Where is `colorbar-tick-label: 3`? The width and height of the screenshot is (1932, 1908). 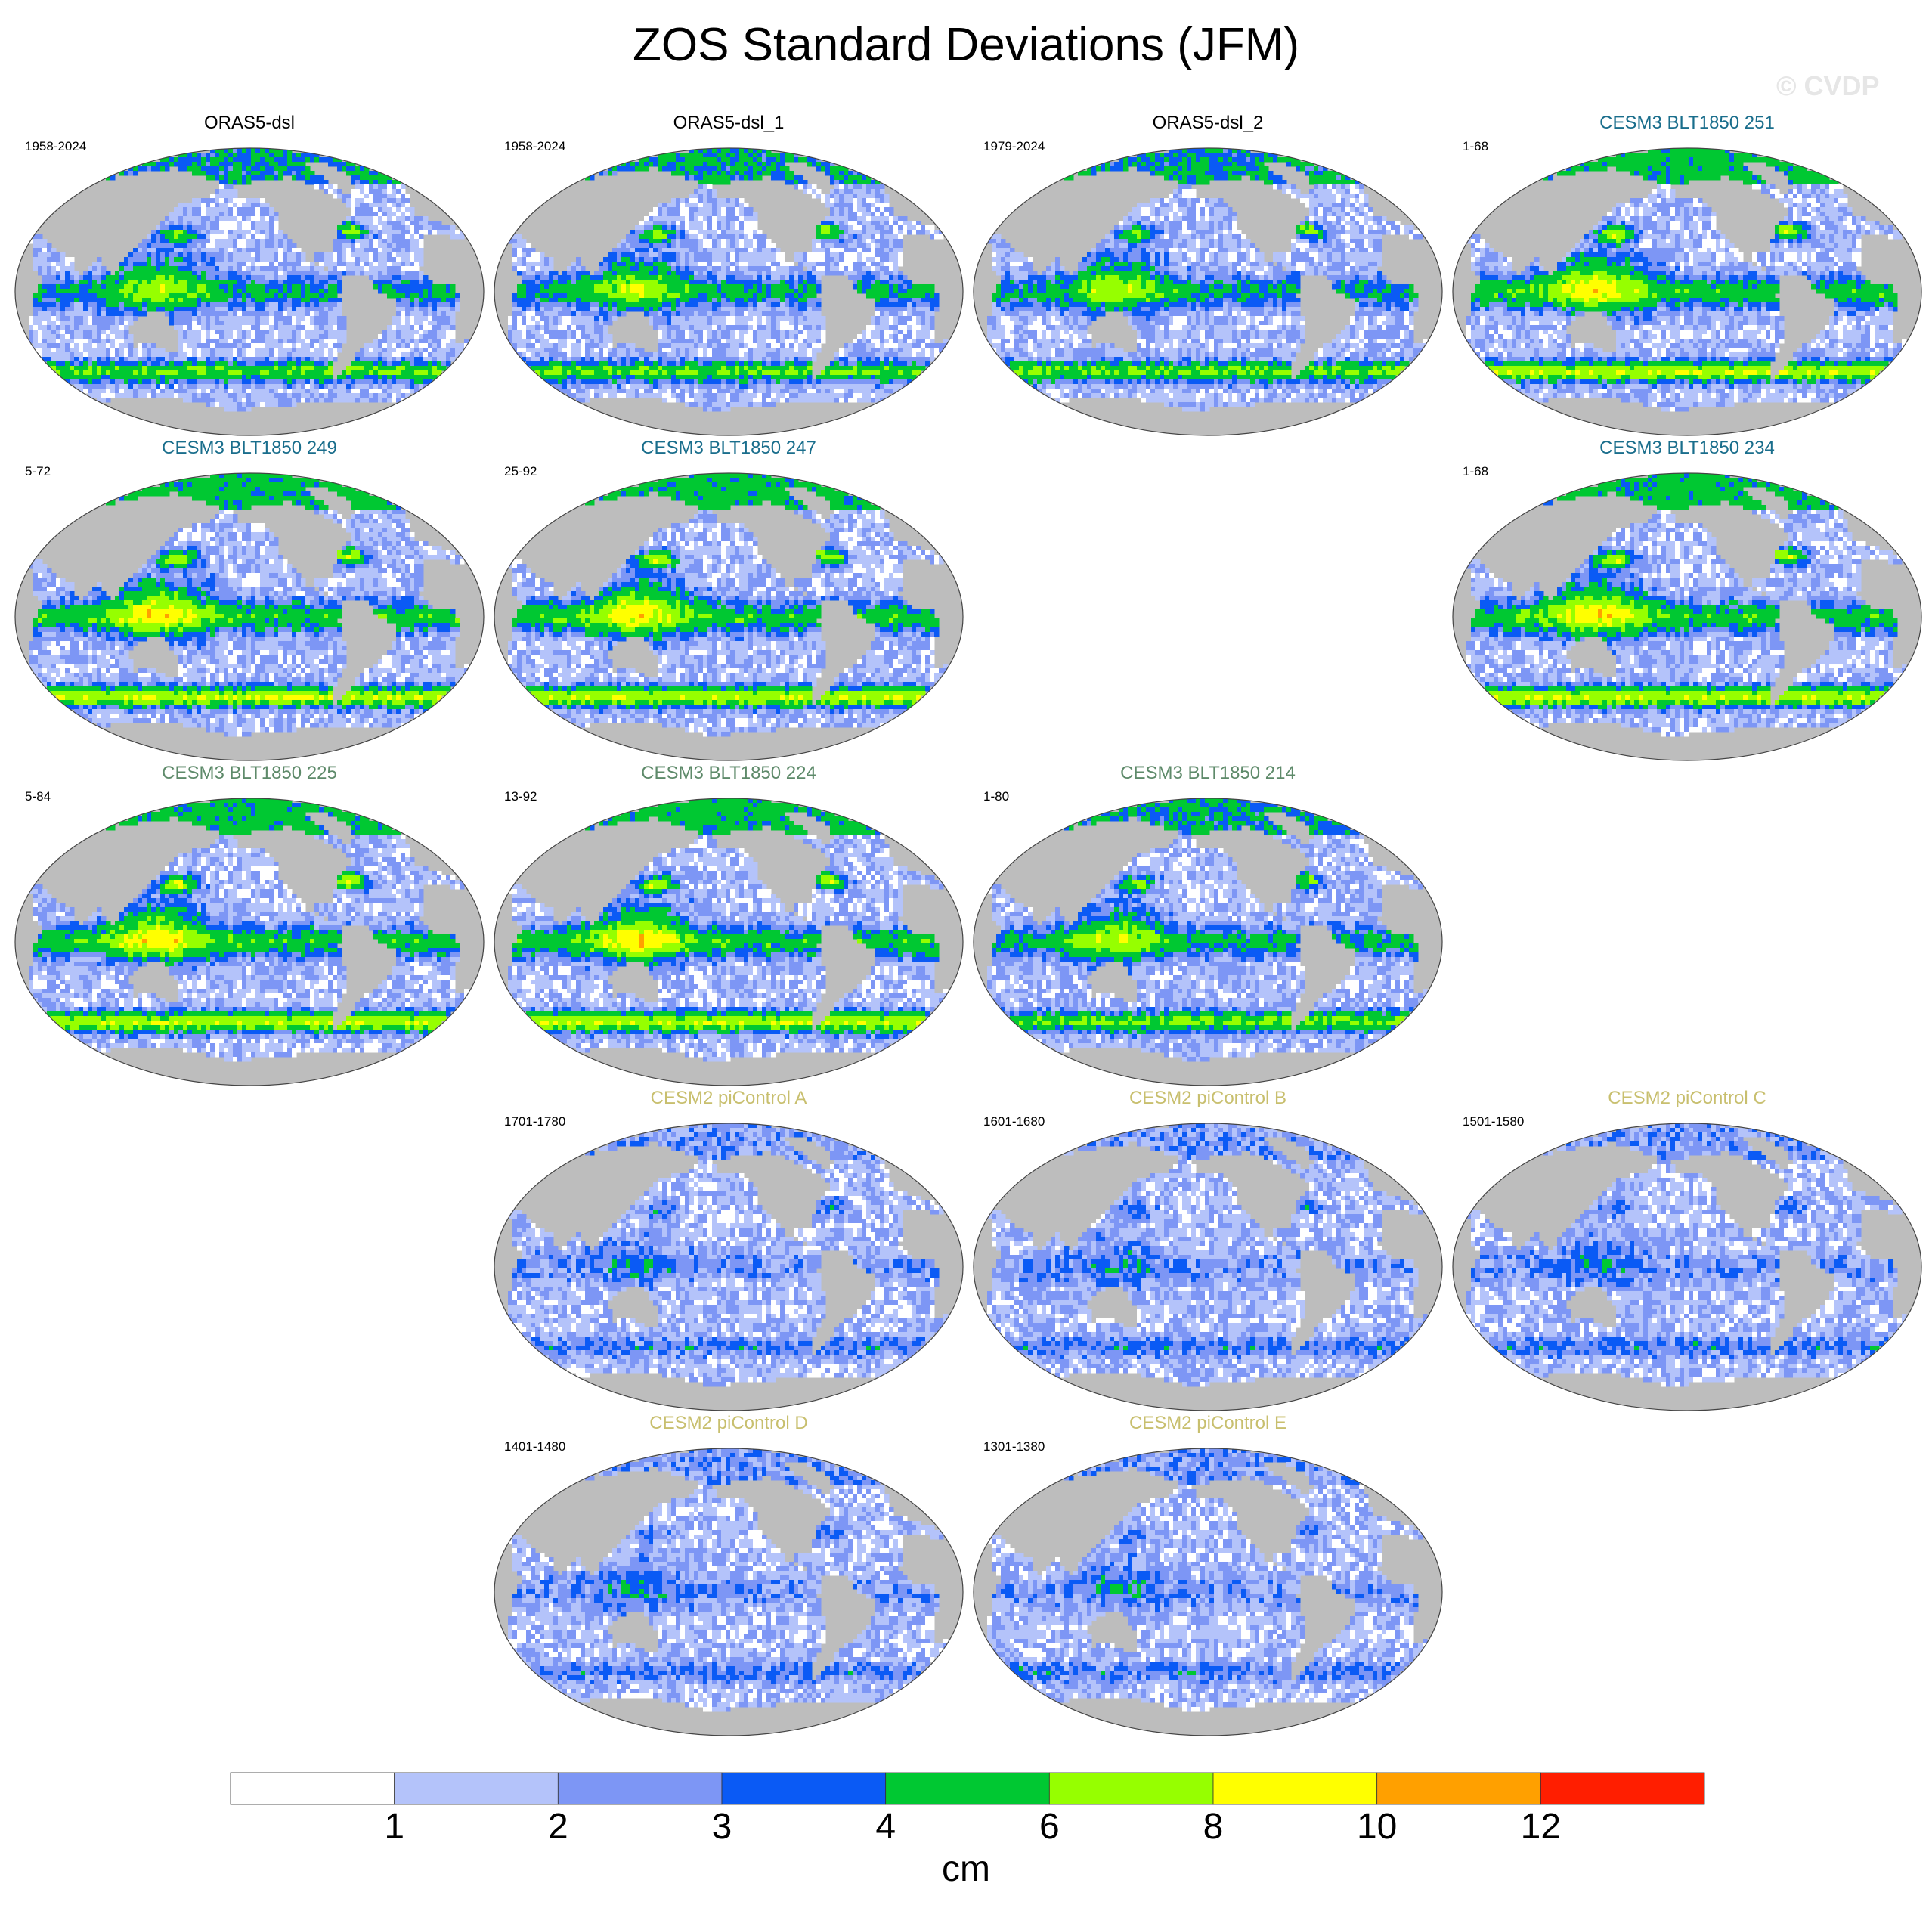
colorbar-tick-label: 3 is located at coordinates (722, 1826).